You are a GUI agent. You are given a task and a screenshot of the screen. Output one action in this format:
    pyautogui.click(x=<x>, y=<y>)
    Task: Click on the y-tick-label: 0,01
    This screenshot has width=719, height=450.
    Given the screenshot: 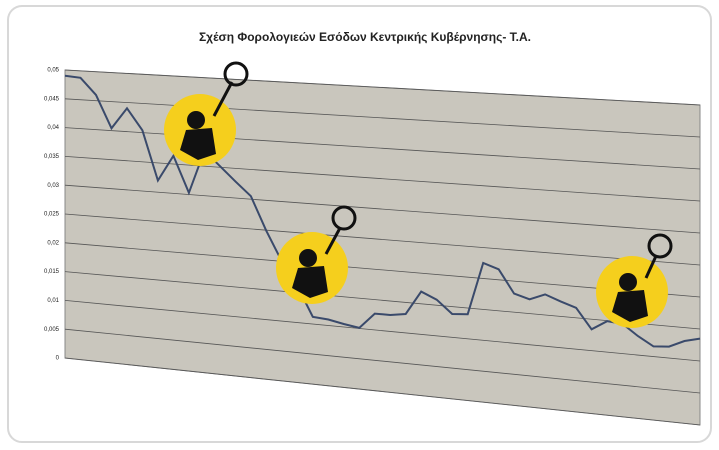 What is the action you would take?
    pyautogui.click(x=53, y=301)
    